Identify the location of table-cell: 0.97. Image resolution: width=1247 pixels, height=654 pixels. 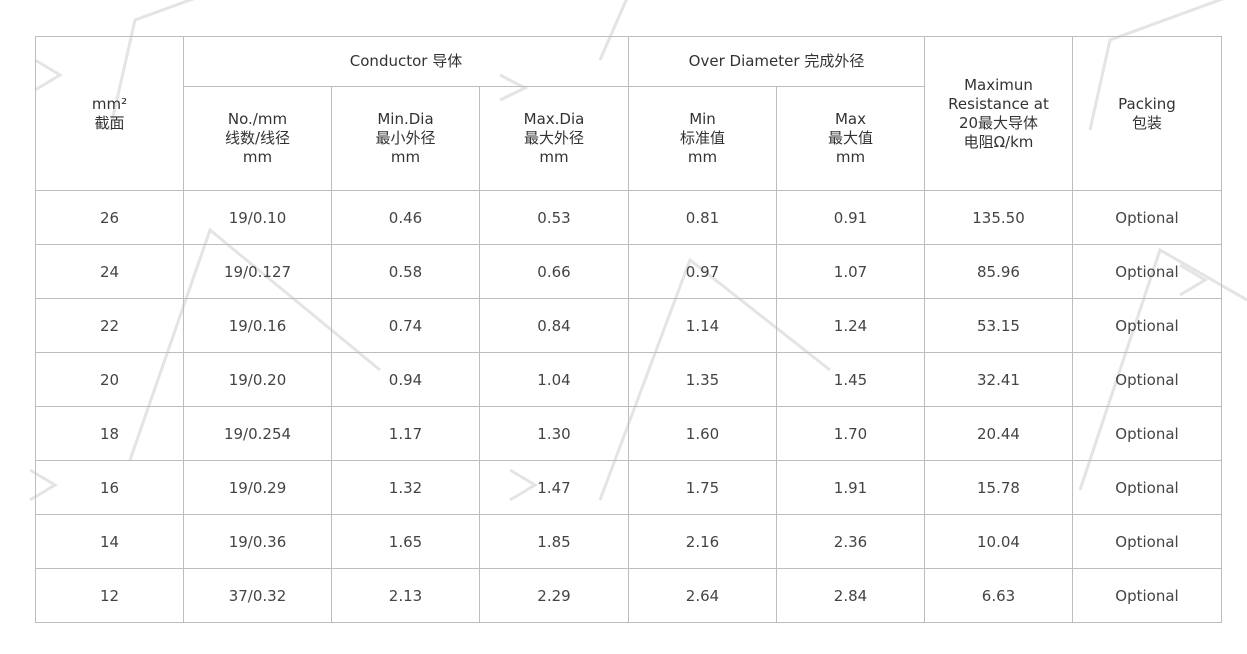
(702, 271).